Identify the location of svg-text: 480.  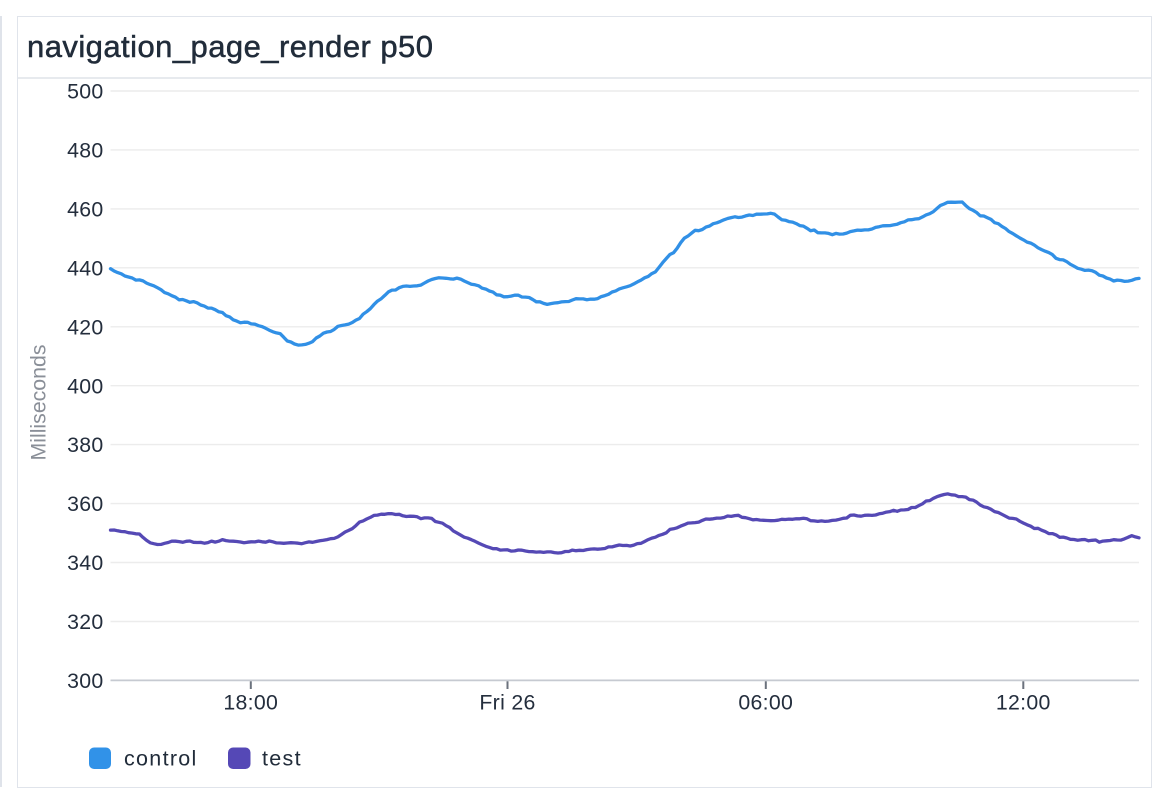
(85, 151).